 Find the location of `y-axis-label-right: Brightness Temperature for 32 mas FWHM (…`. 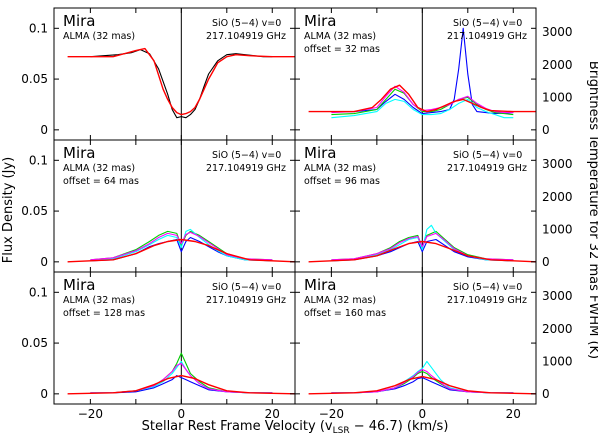

y-axis-label-right: Brightness Temperature for 32 mas FWHM (… is located at coordinates (592, 210).